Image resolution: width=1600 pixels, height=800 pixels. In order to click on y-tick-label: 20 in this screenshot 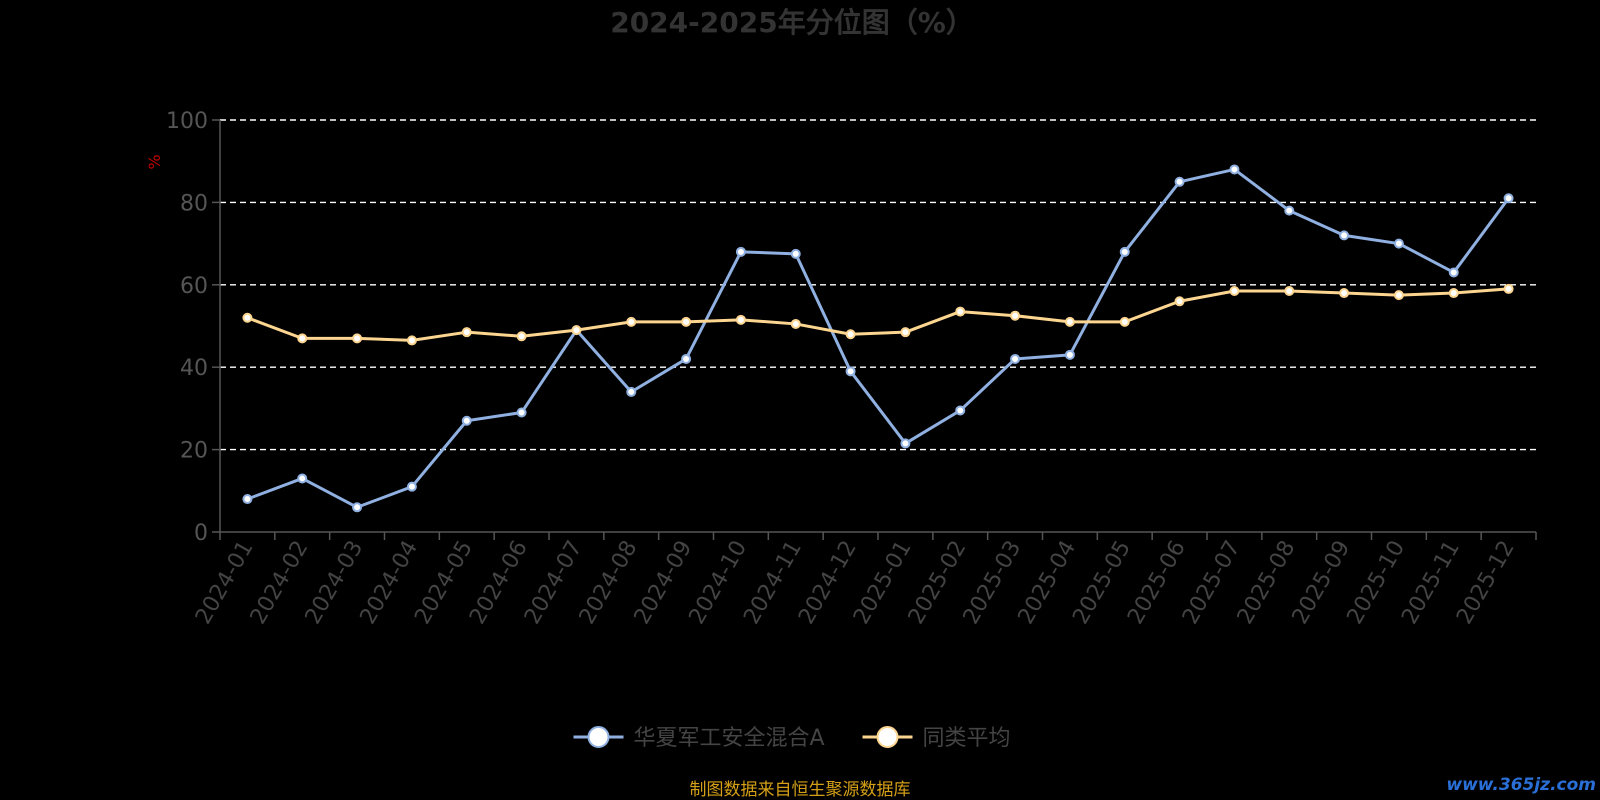, I will do `click(194, 451)`.